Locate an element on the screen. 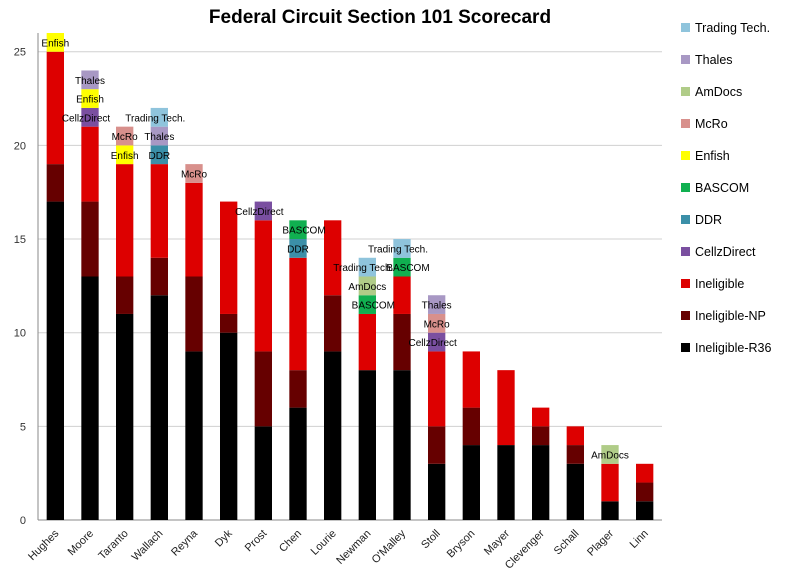 This screenshot has height=585, width=800. x-tick-label: O'Malley is located at coordinates (389, 546).